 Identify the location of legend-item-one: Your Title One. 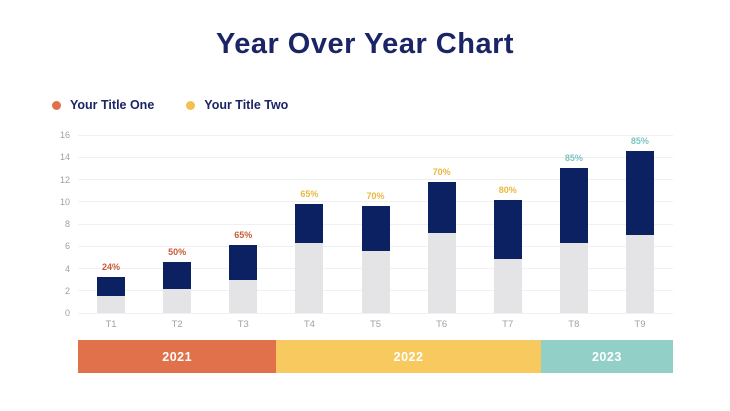
(103, 105).